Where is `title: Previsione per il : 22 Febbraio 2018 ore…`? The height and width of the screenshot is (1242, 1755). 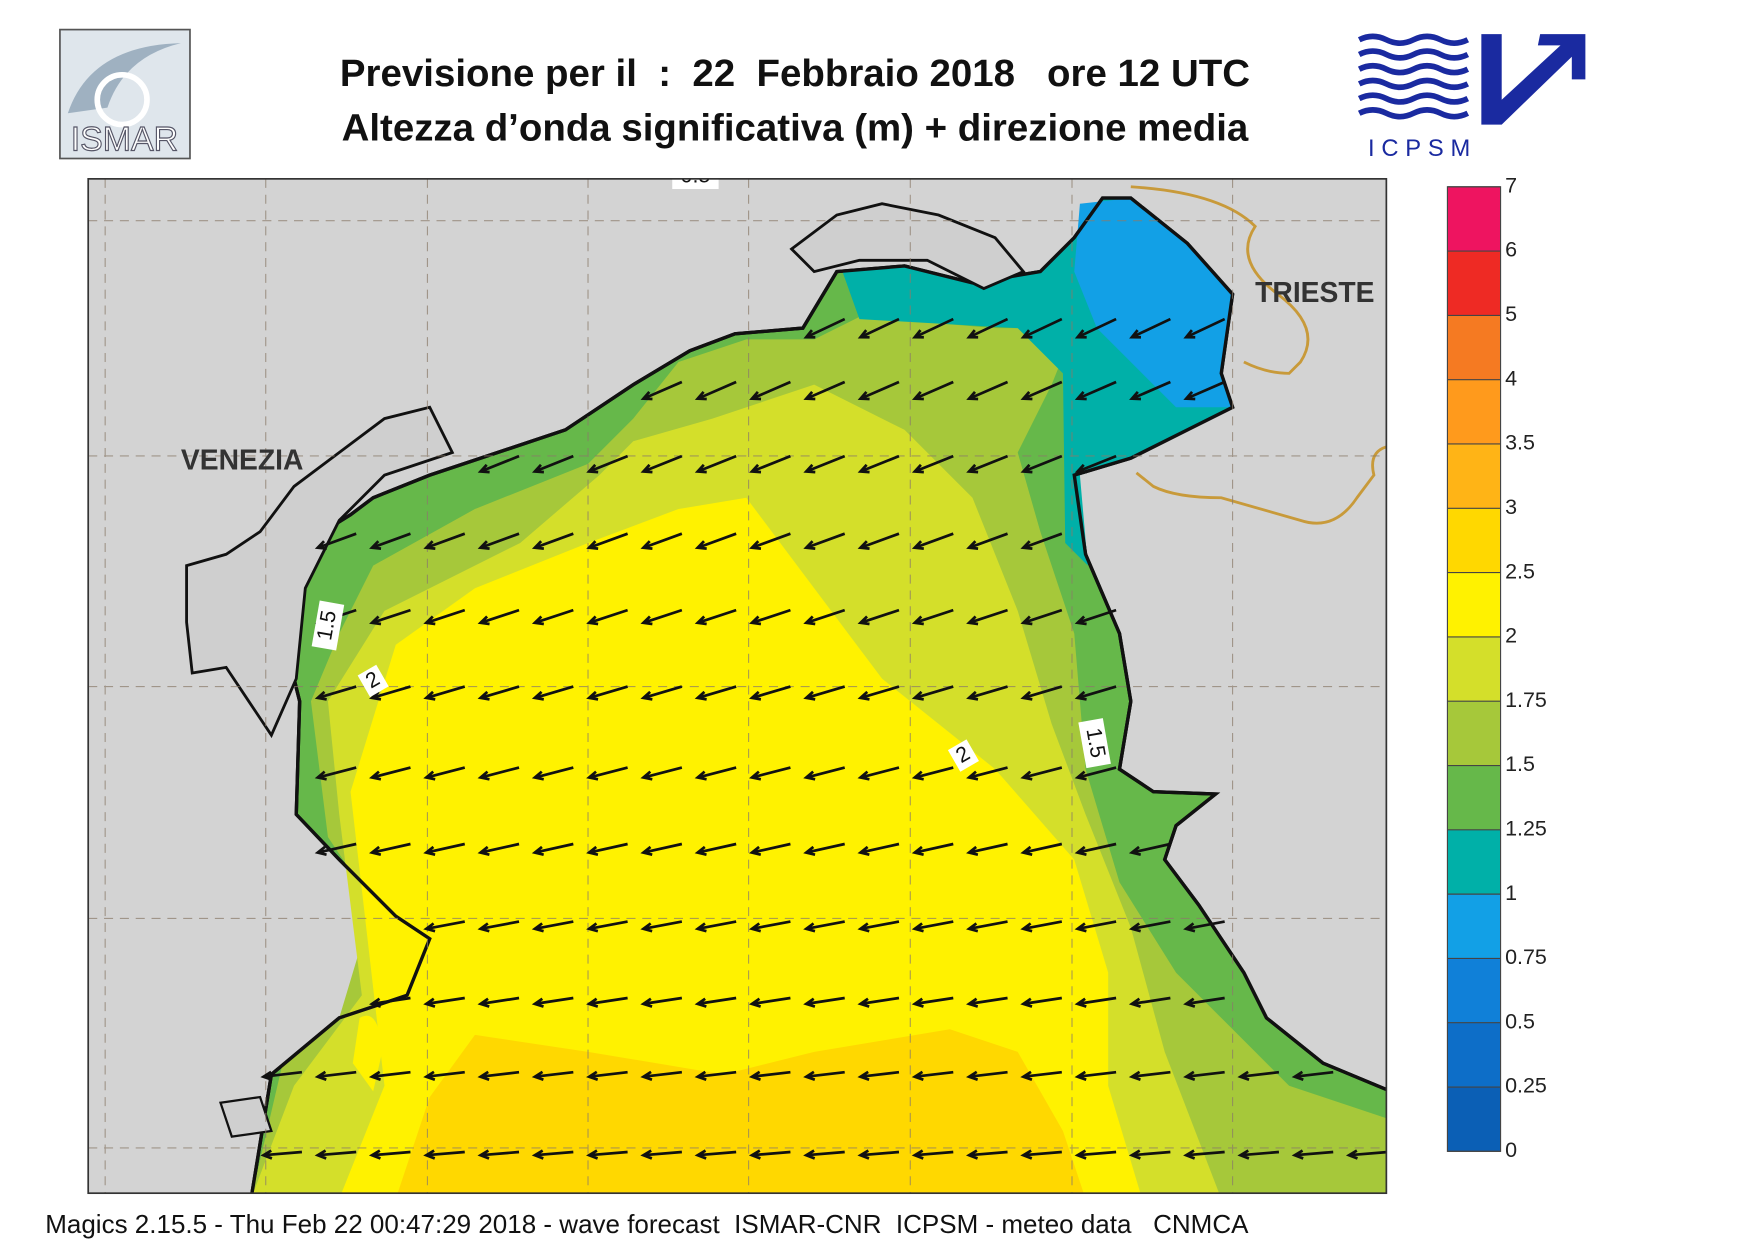 title: Previsione per il : 22 Febbraio 2018 ore… is located at coordinates (795, 73).